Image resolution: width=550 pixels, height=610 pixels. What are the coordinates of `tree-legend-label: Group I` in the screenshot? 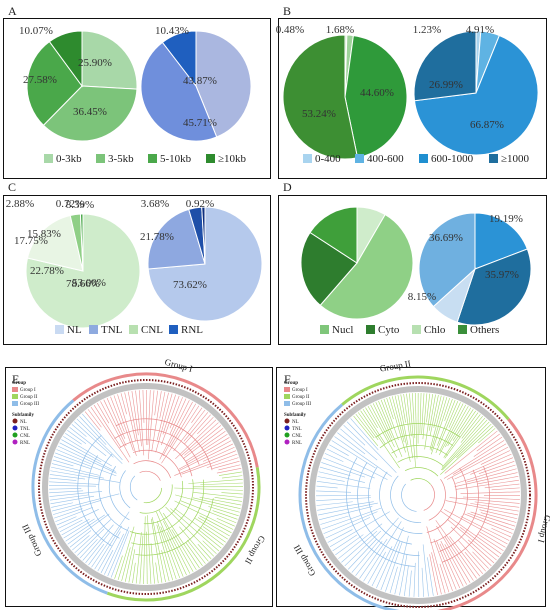 It's located at (300, 390).